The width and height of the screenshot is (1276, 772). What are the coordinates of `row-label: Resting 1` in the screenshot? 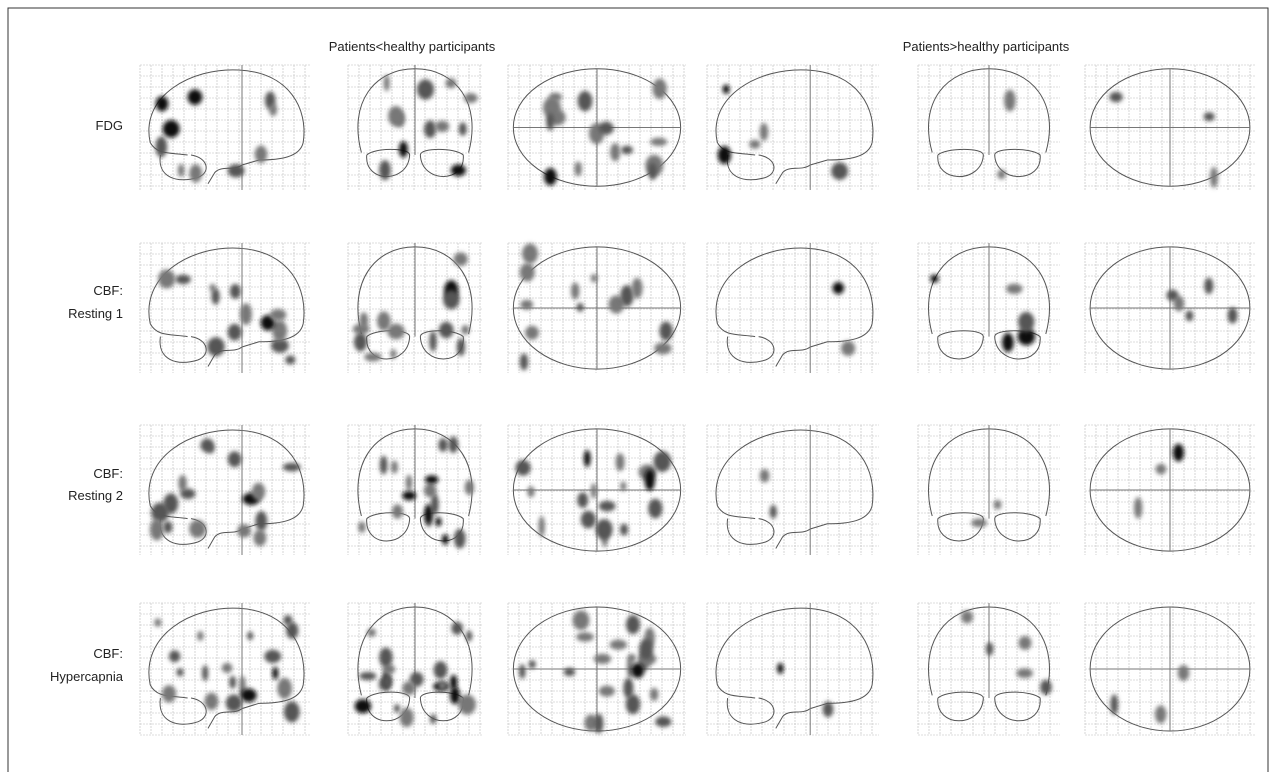 It's located at (95, 313).